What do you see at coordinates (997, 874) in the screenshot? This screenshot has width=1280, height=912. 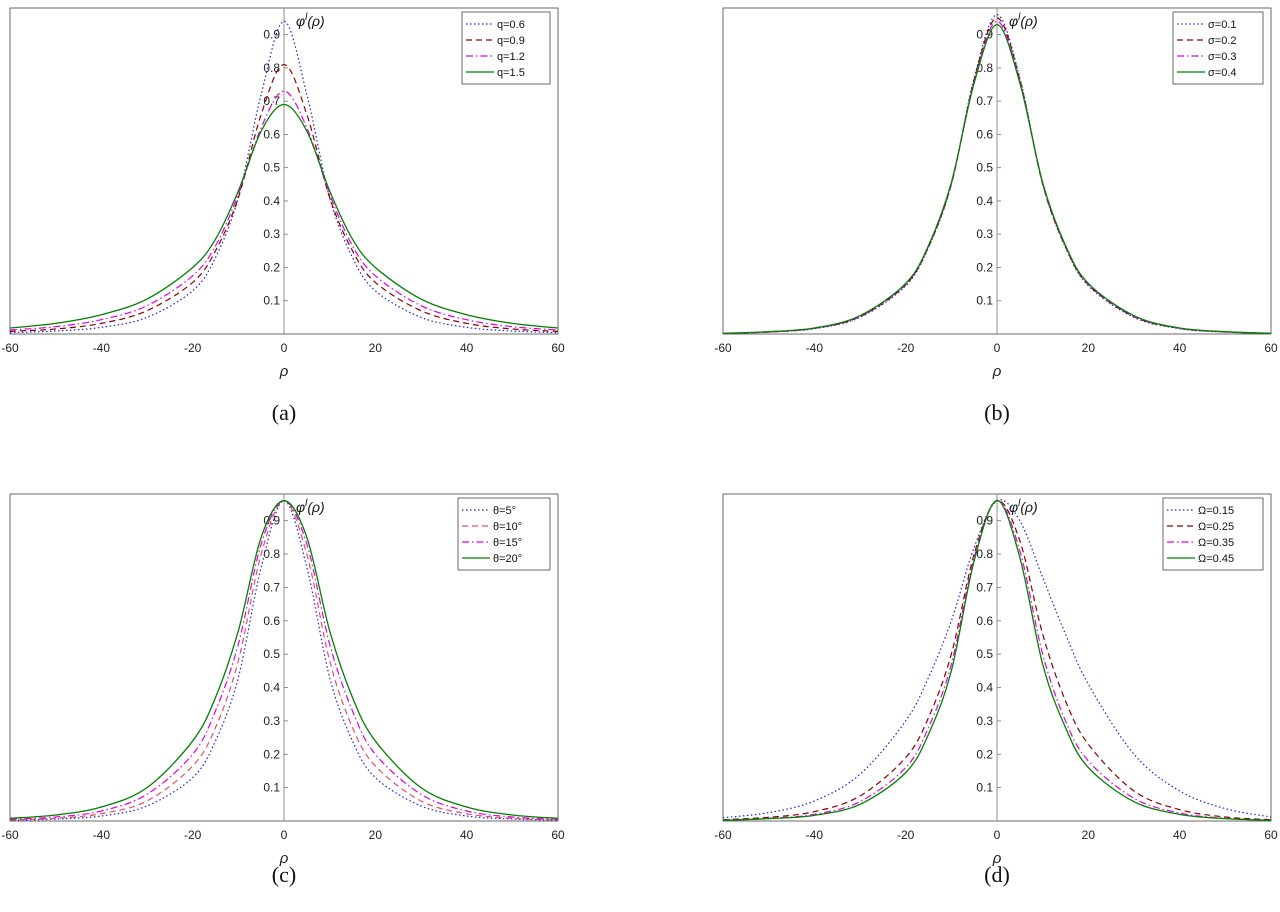 I see `panel-label: (d)` at bounding box center [997, 874].